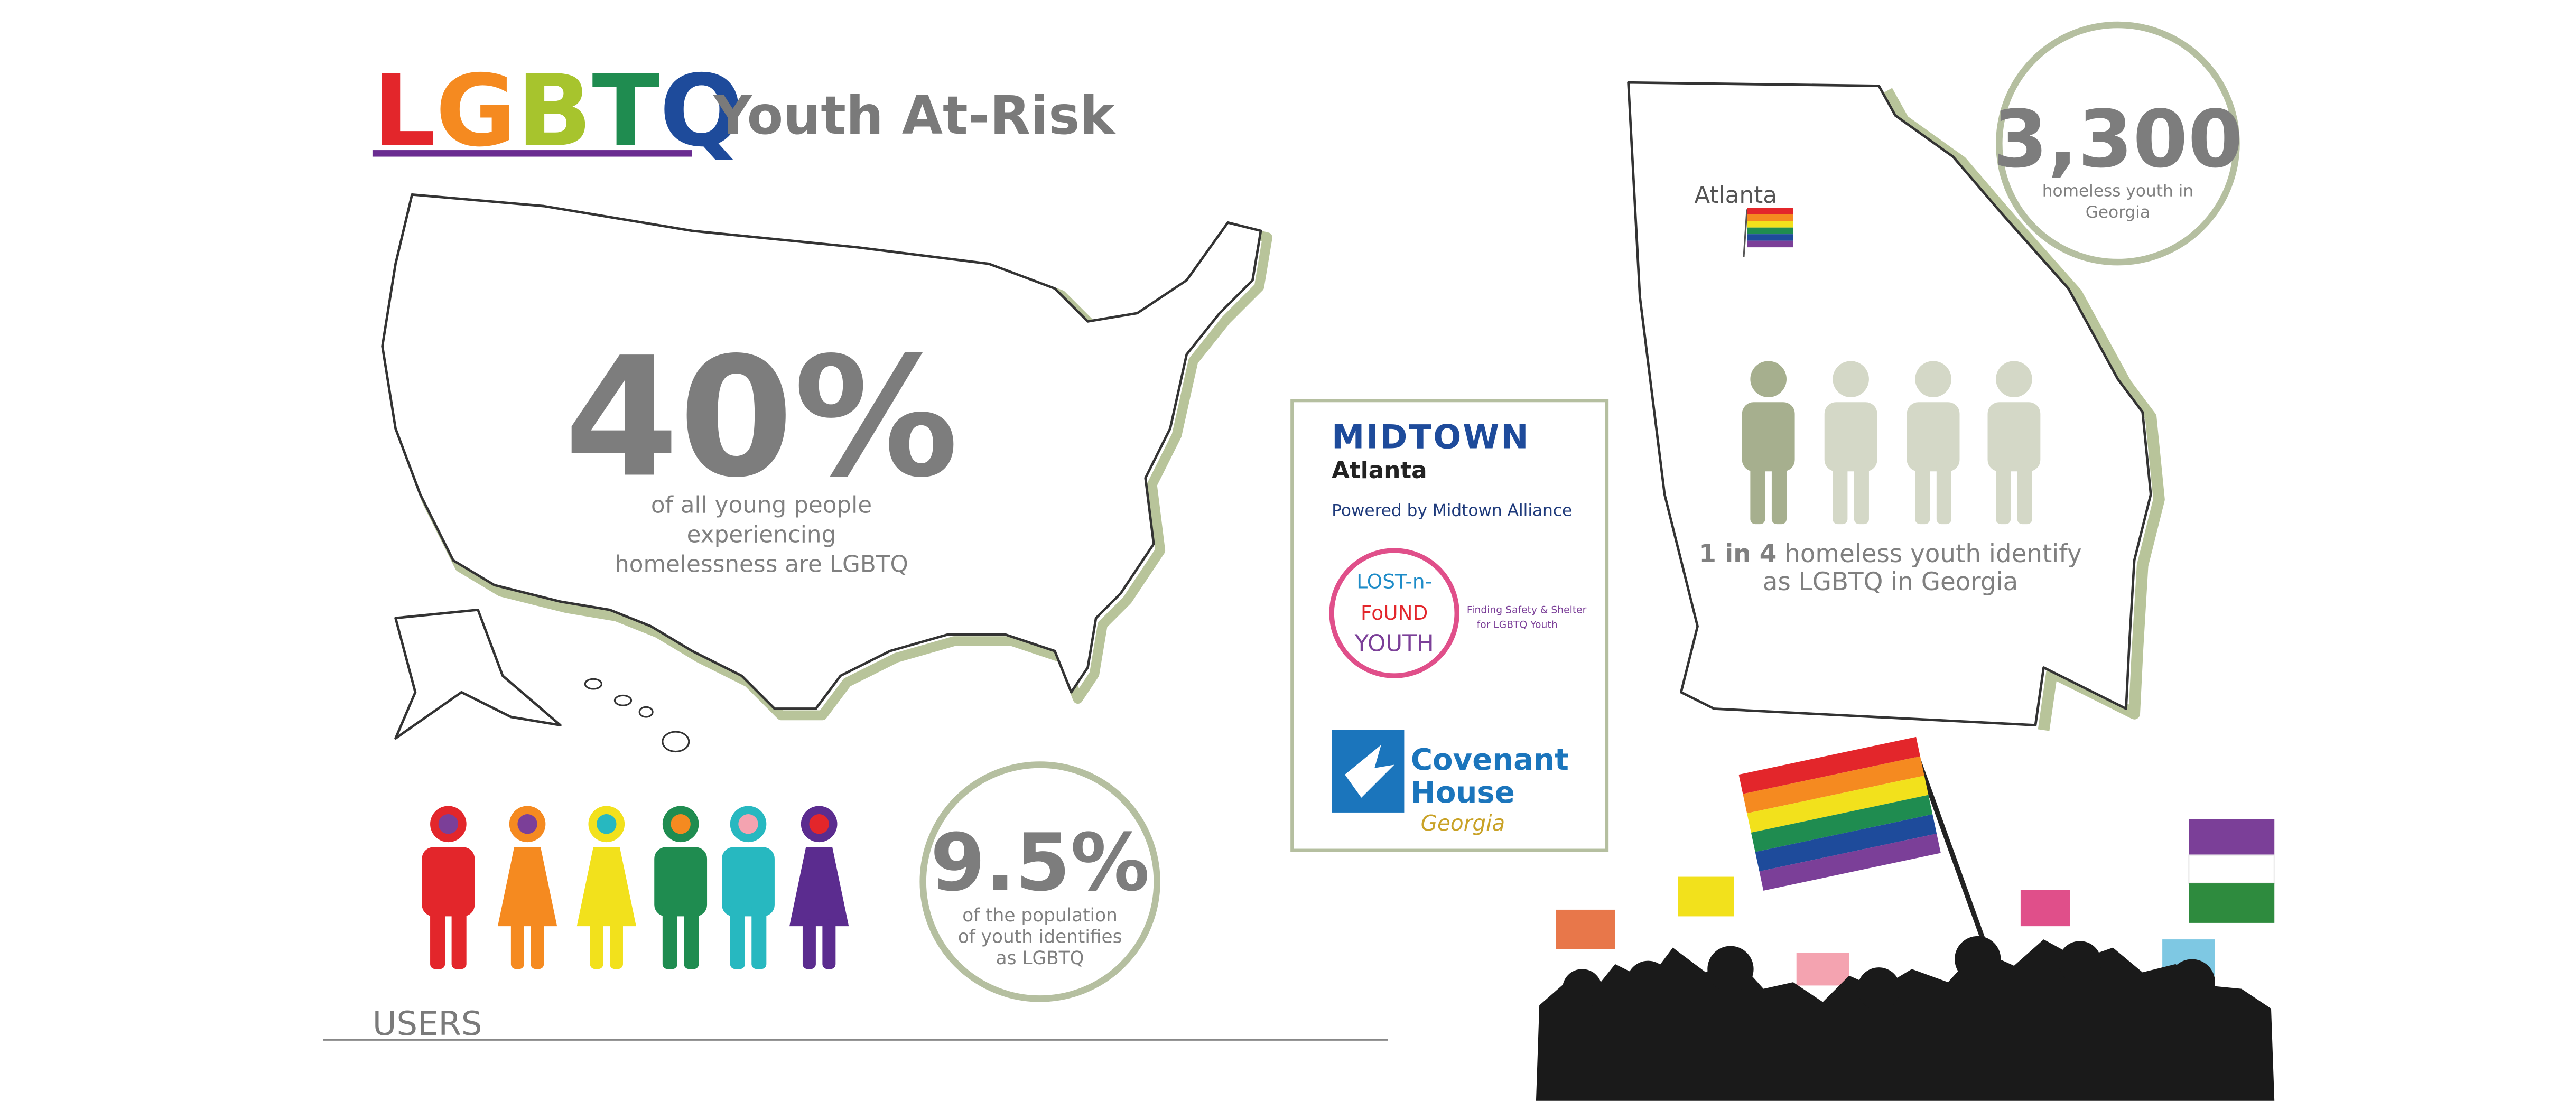  Describe the element at coordinates (915, 115) in the screenshot. I see `title-subtitle: Youth At-Risk` at that location.